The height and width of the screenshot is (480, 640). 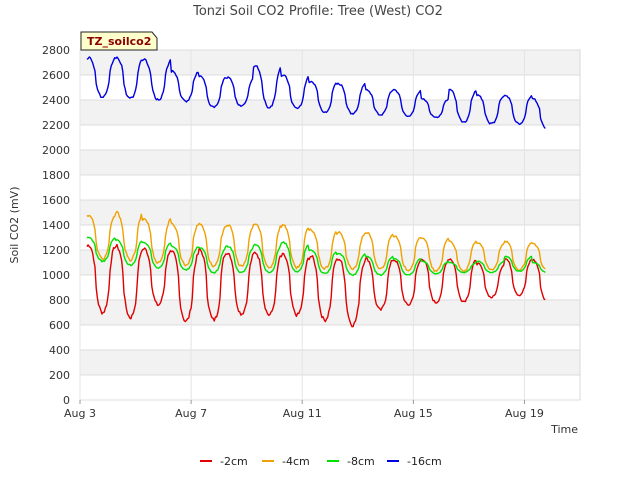 What do you see at coordinates (80, 413) in the screenshot?
I see `x-tick-label: Aug 3` at bounding box center [80, 413].